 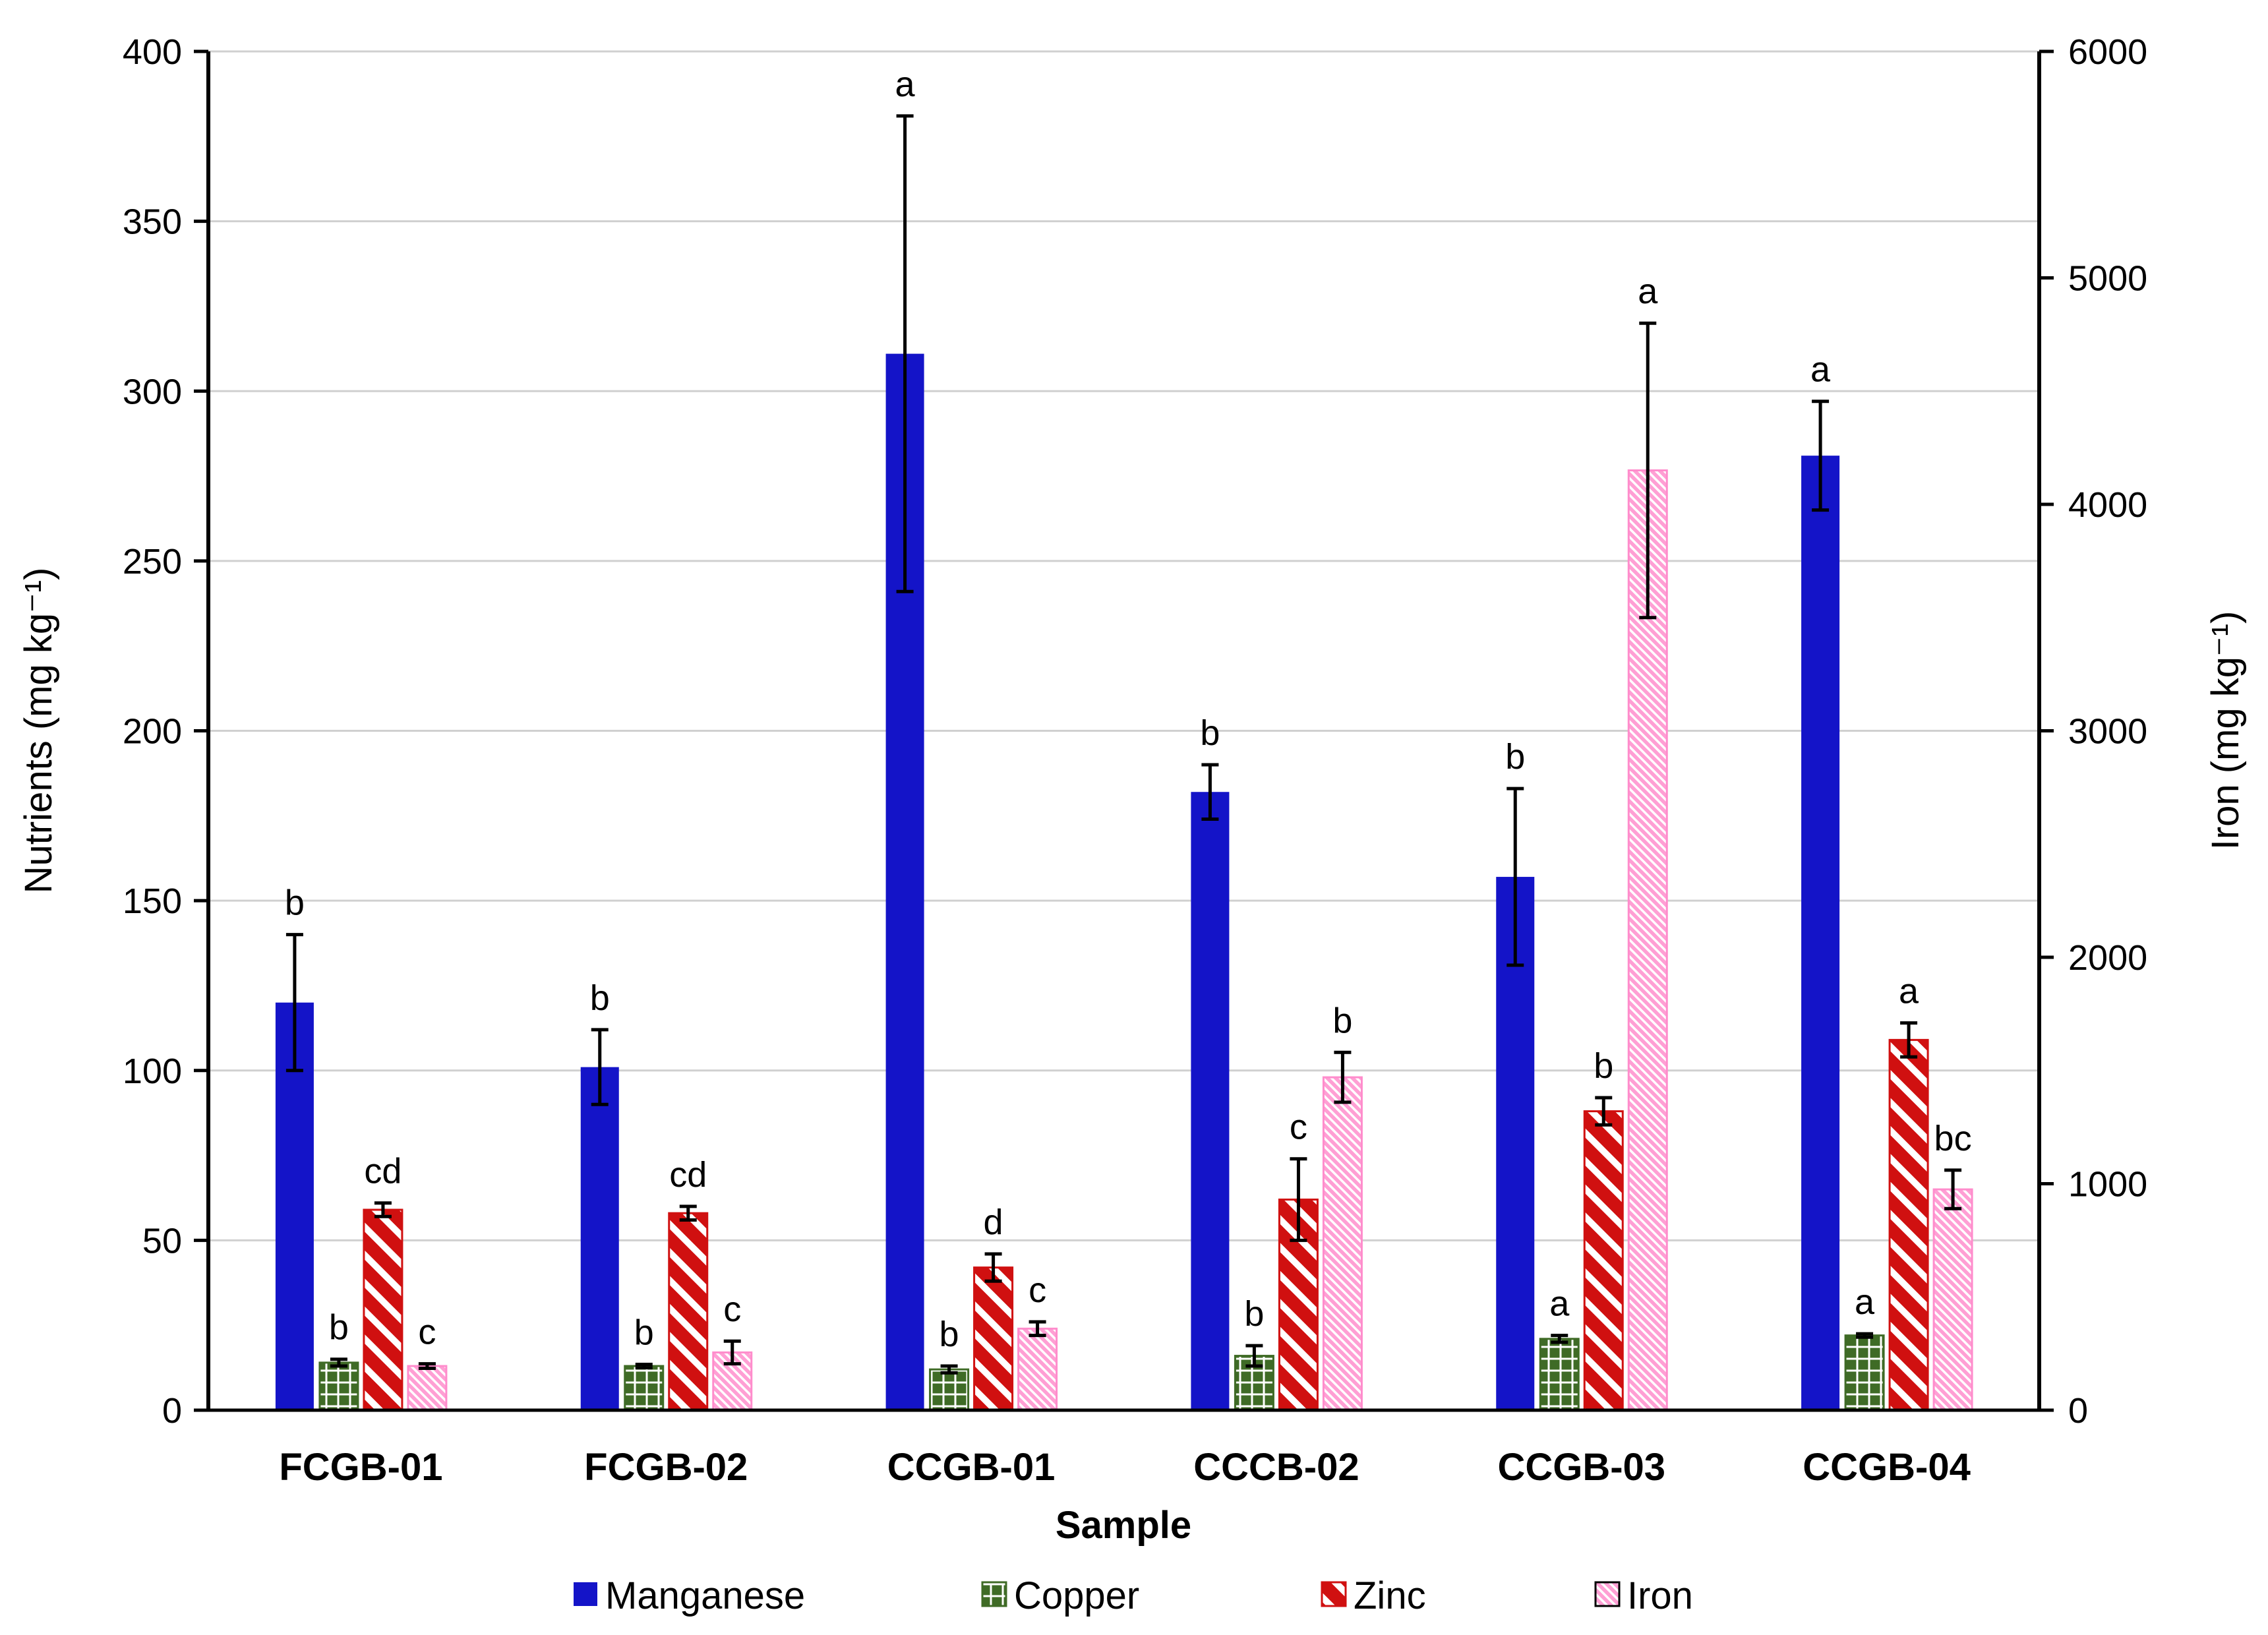 I want to click on left-tick-label: 350, so click(x=152, y=222).